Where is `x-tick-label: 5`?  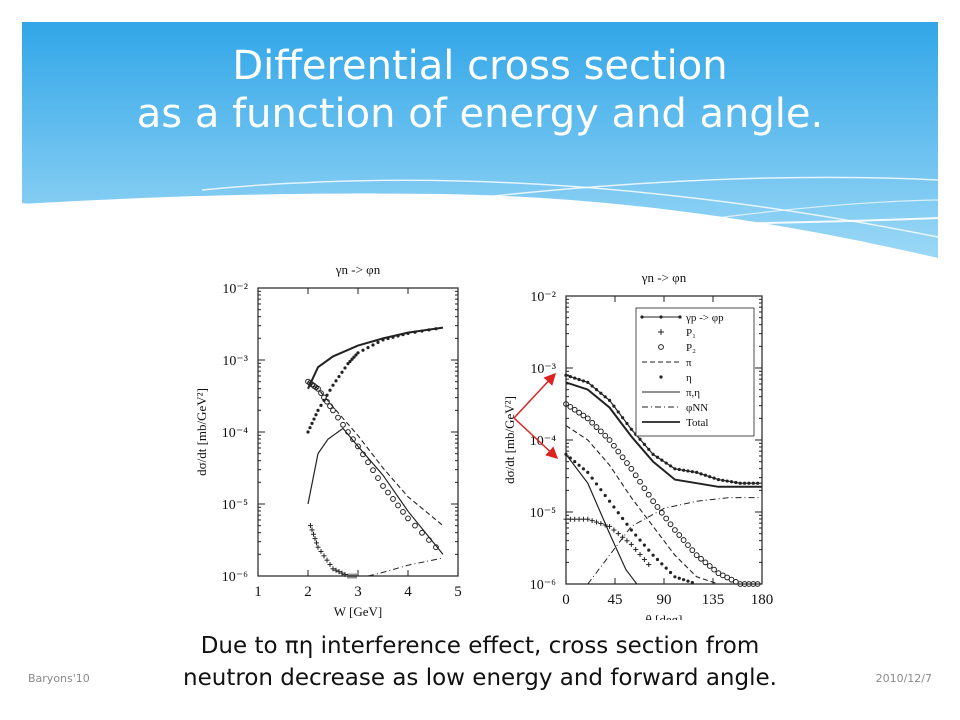 x-tick-label: 5 is located at coordinates (458, 592).